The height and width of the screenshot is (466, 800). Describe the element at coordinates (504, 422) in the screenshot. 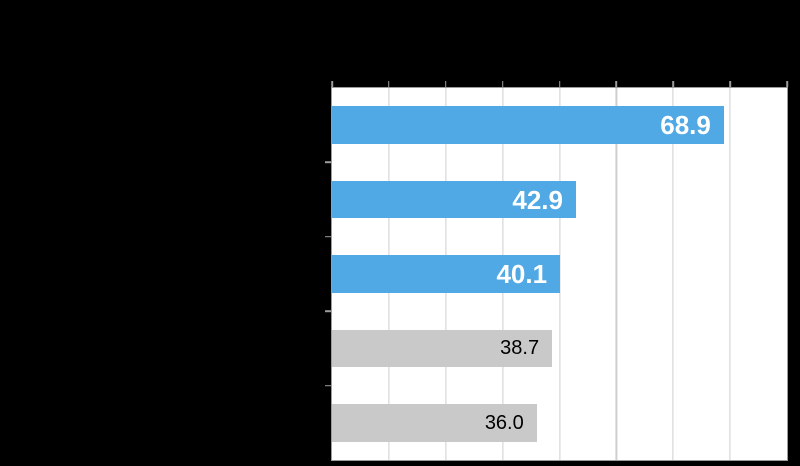

I see `bar-value-label: 36.0` at that location.